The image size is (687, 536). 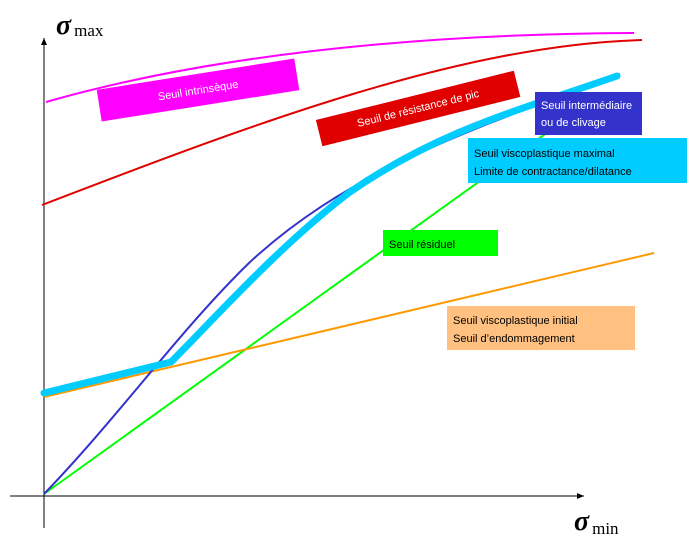 What do you see at coordinates (80, 25) in the screenshot?
I see `y-axis-title: σ max` at bounding box center [80, 25].